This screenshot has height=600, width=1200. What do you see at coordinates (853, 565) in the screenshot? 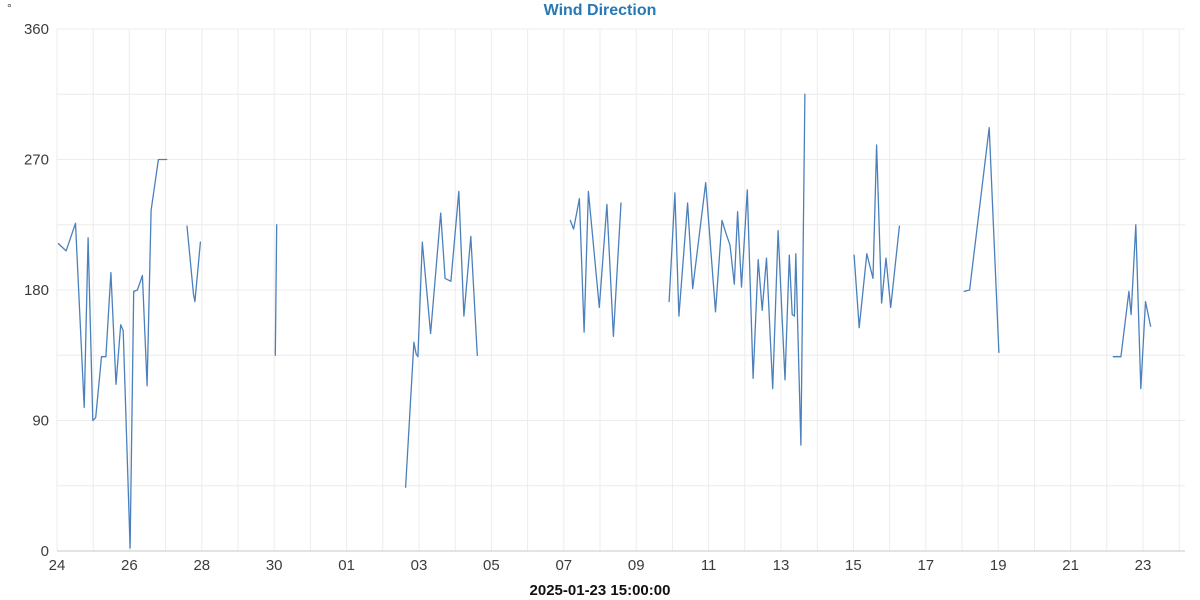
I see `x-tick-label: 15` at bounding box center [853, 565].